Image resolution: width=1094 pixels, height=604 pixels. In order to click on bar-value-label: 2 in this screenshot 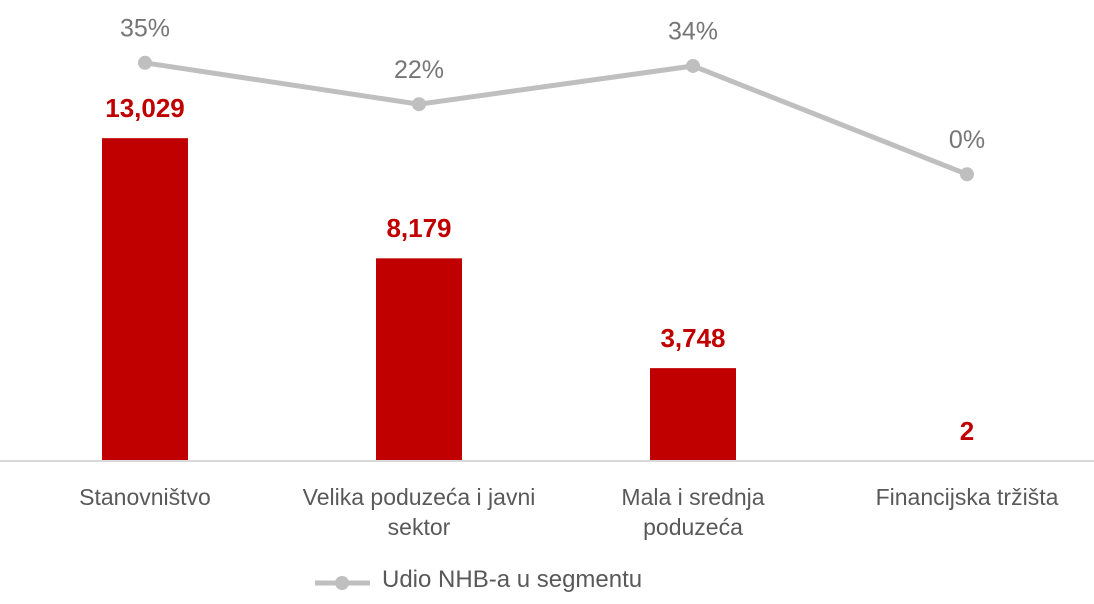, I will do `click(967, 431)`.